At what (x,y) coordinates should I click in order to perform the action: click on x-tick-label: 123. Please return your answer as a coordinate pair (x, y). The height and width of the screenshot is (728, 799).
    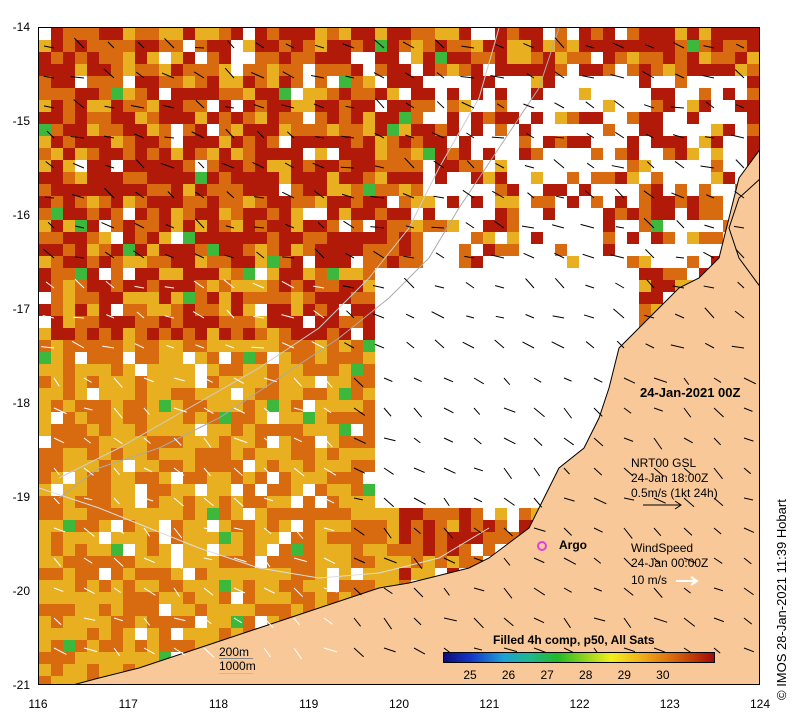
    Looking at the image, I should click on (669, 704).